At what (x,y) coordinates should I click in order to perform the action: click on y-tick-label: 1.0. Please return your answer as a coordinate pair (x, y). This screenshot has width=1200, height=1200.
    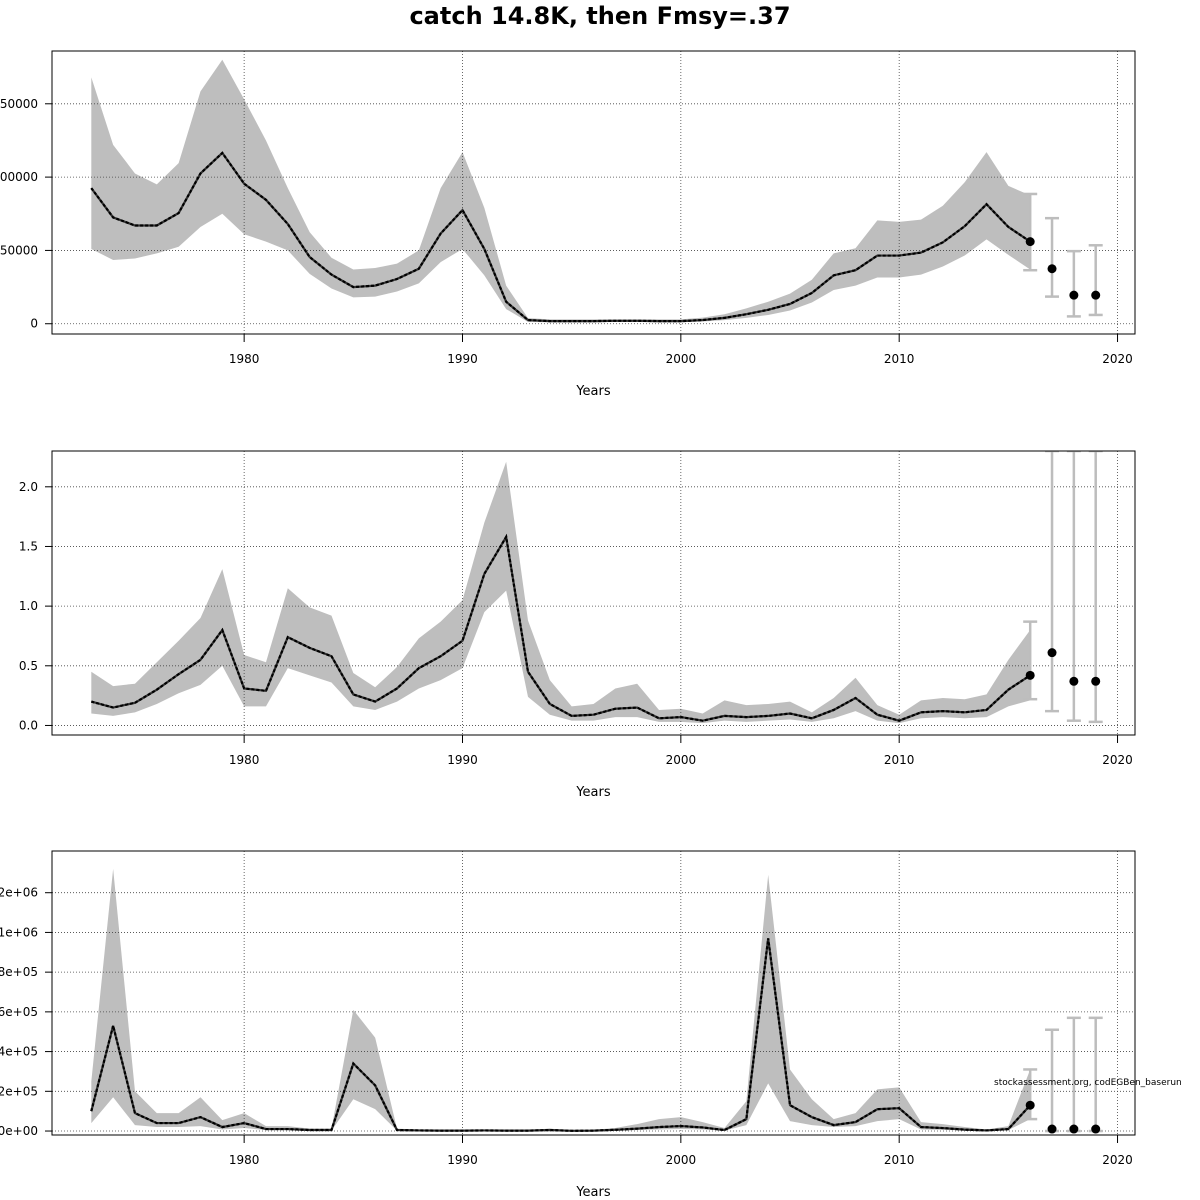
    Looking at the image, I should click on (28, 606).